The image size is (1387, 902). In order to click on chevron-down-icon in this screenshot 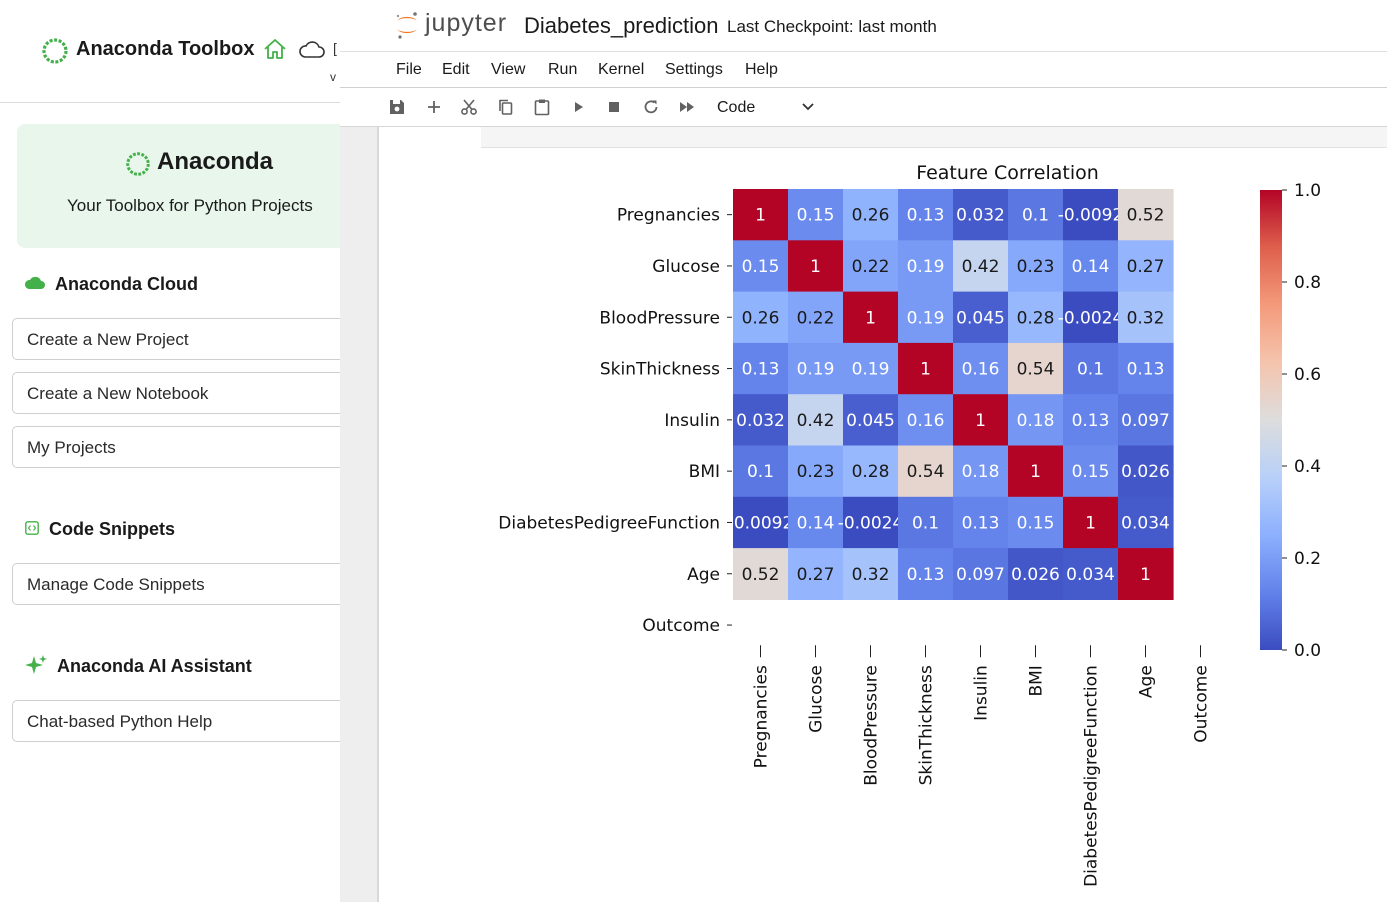, I will do `click(808, 107)`.